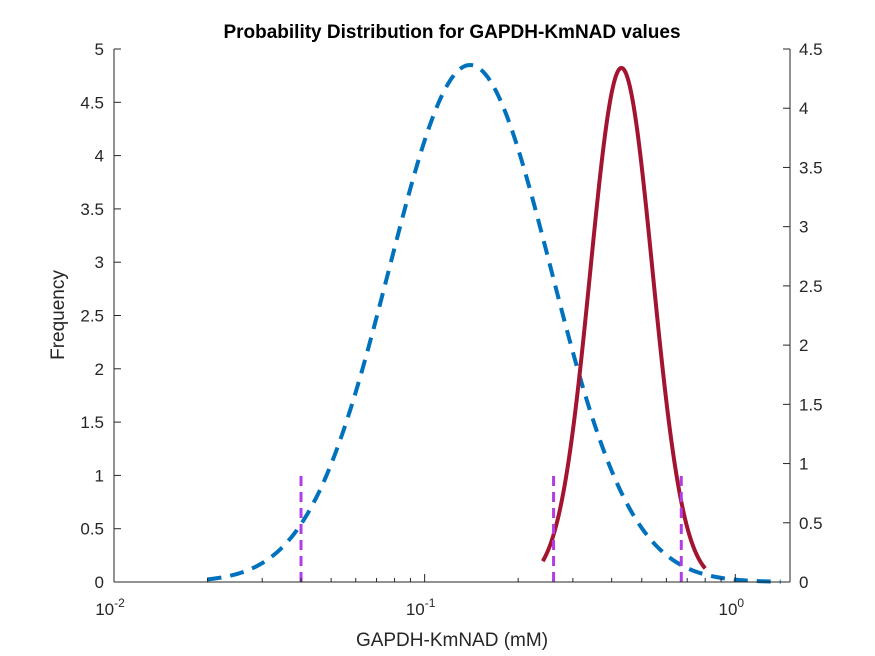 Image resolution: width=875 pixels, height=656 pixels. What do you see at coordinates (99, 156) in the screenshot?
I see `y-left-tick-label: 4` at bounding box center [99, 156].